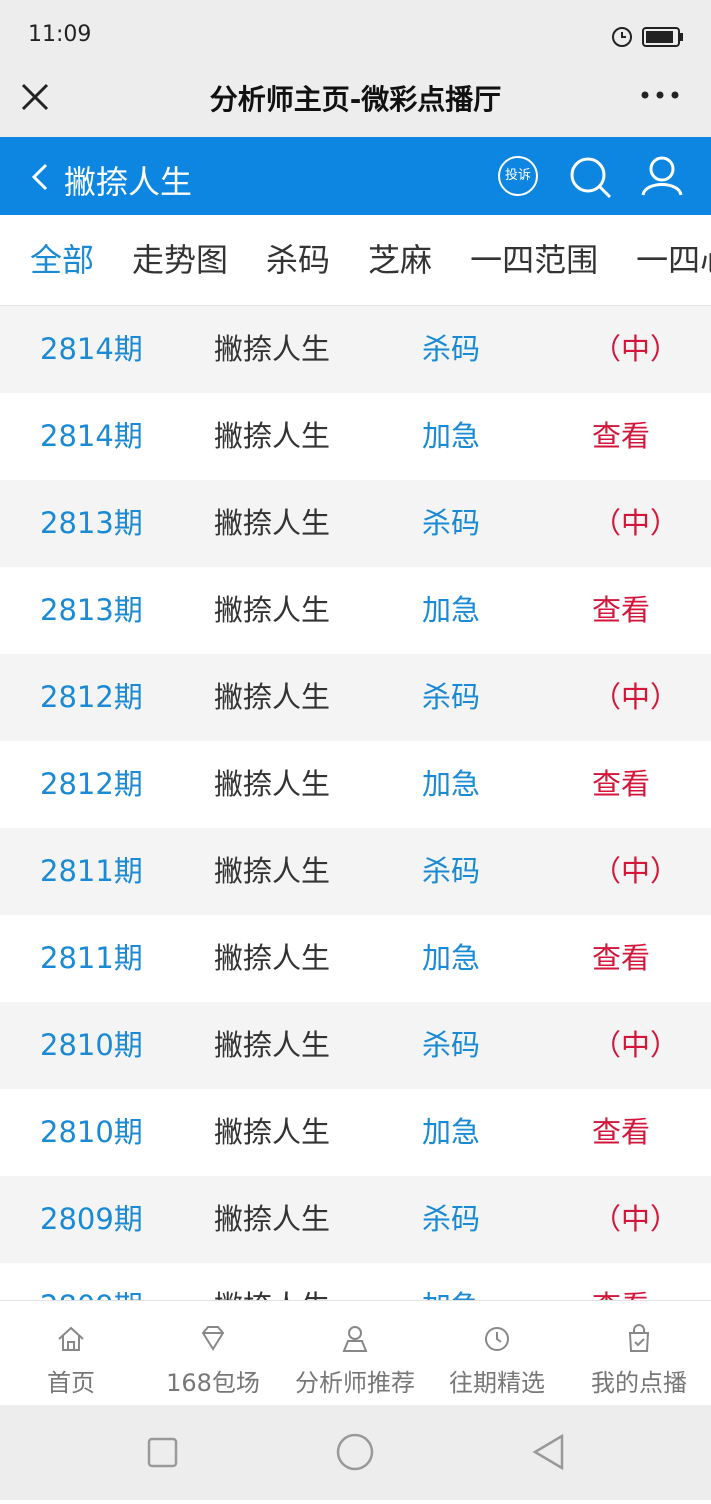 The width and height of the screenshot is (711, 1504). What do you see at coordinates (40, 177) in the screenshot?
I see `back-button` at bounding box center [40, 177].